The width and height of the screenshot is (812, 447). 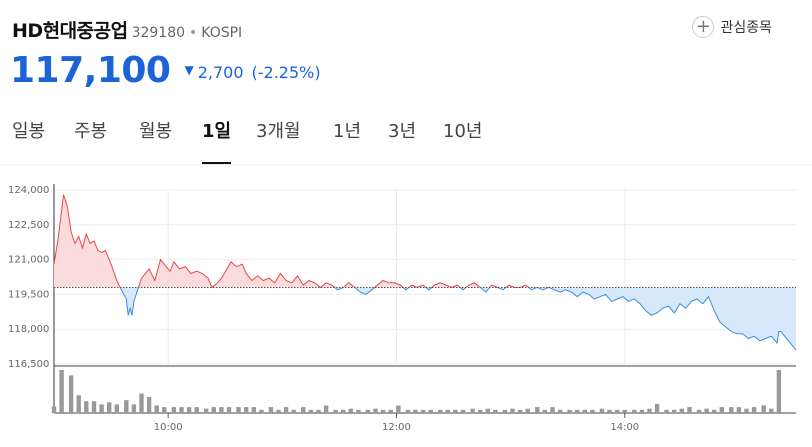 I want to click on tab-3months: 3개월, so click(x=278, y=131).